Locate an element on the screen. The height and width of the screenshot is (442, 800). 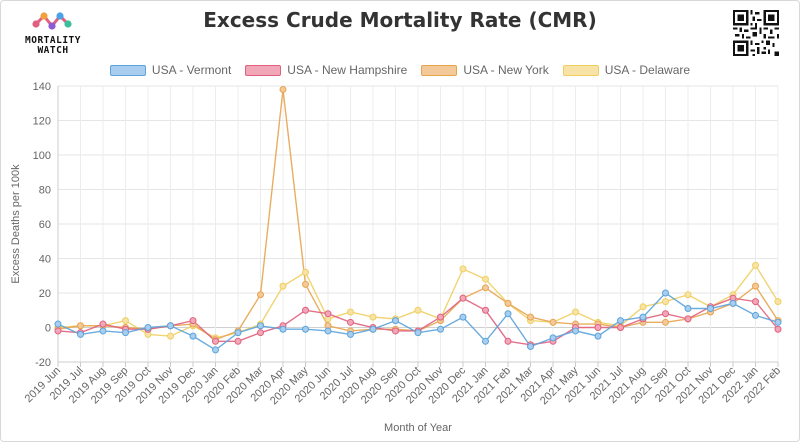
y-tick-label: 20 is located at coordinates (45, 294).